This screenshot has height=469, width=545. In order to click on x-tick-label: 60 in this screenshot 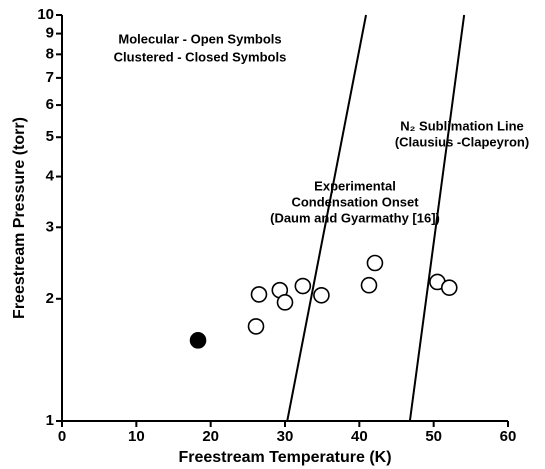, I will do `click(508, 436)`.